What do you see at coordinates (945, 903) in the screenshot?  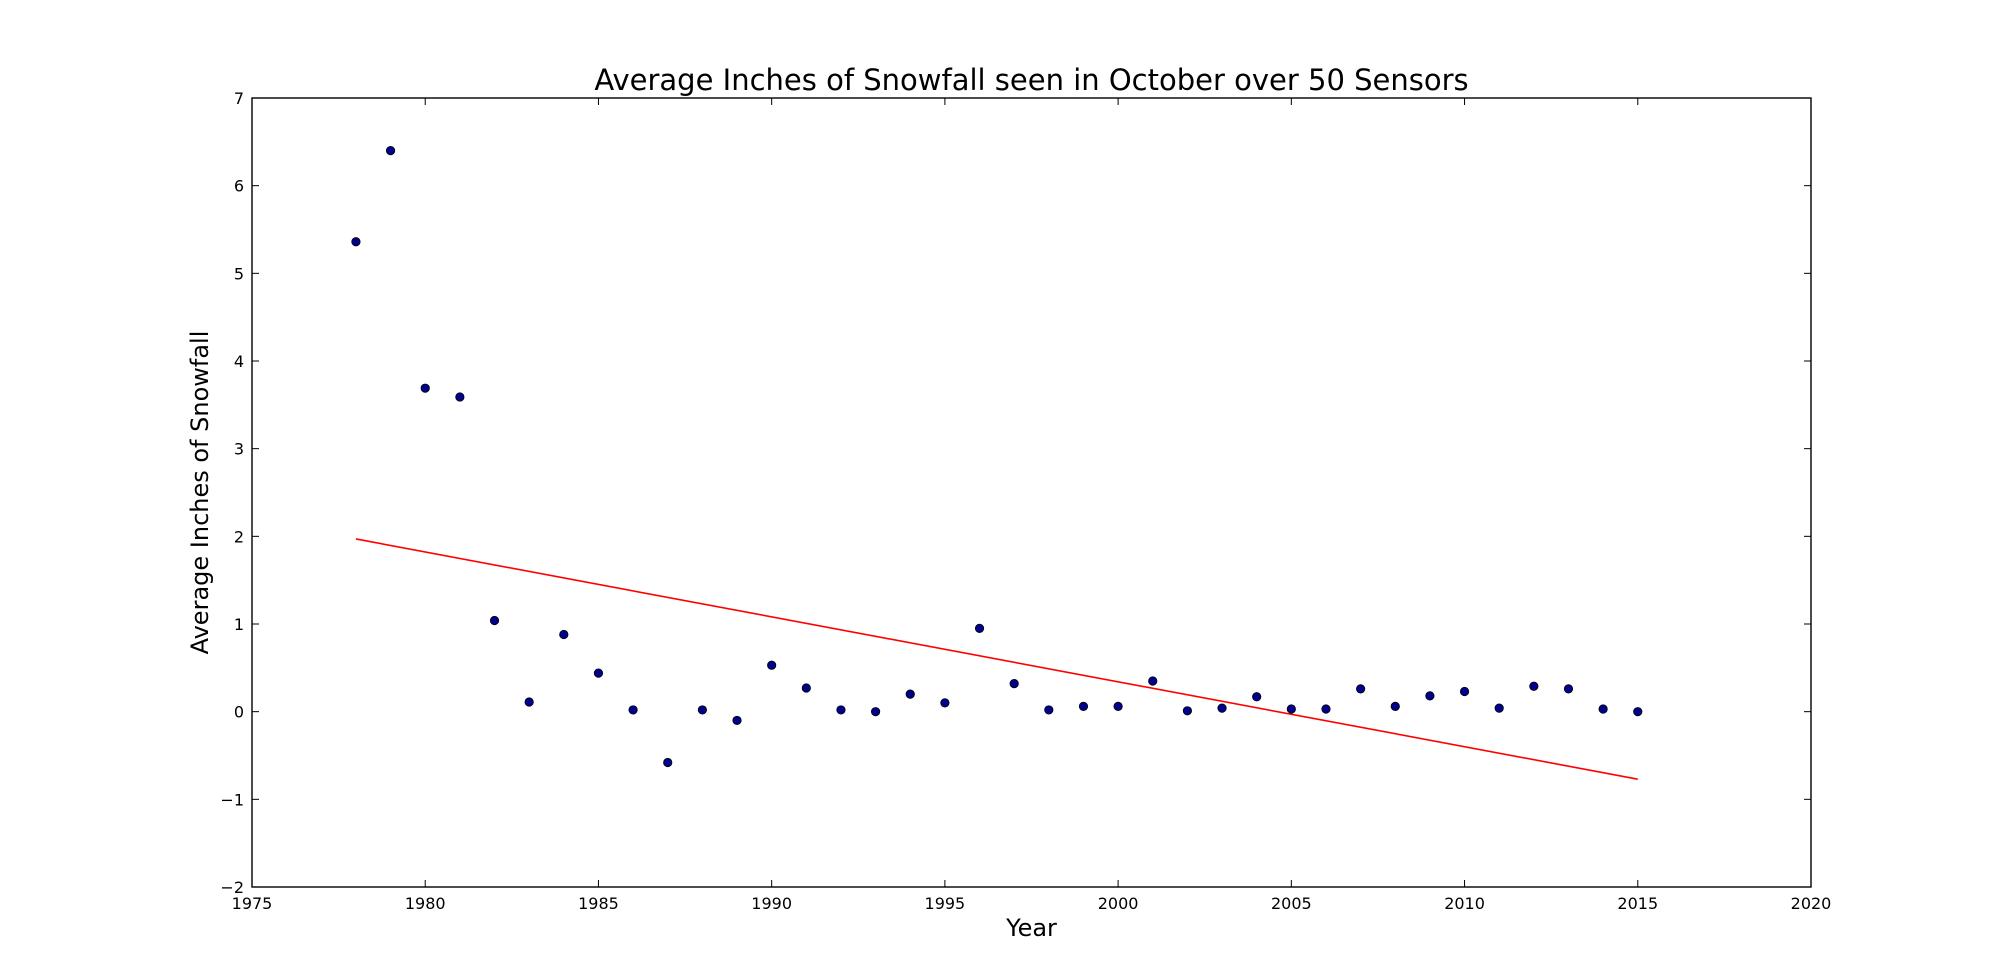 I see `x-tick-label: 1995` at bounding box center [945, 903].